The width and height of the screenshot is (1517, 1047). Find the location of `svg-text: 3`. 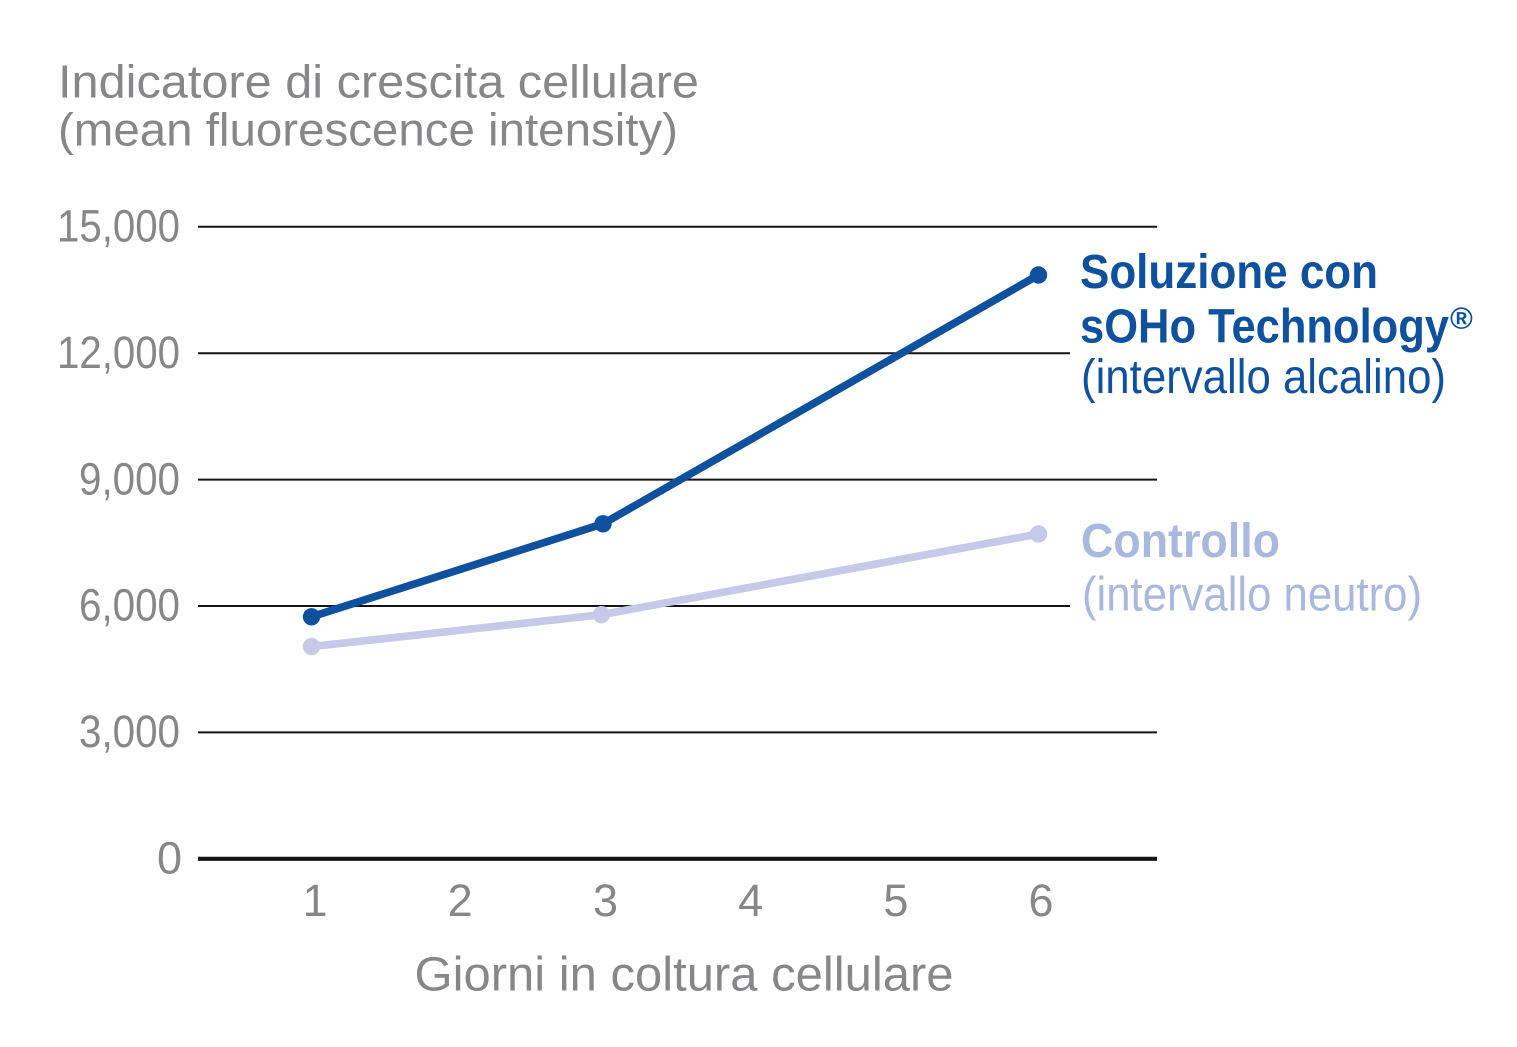

svg-text: 3 is located at coordinates (605, 900).